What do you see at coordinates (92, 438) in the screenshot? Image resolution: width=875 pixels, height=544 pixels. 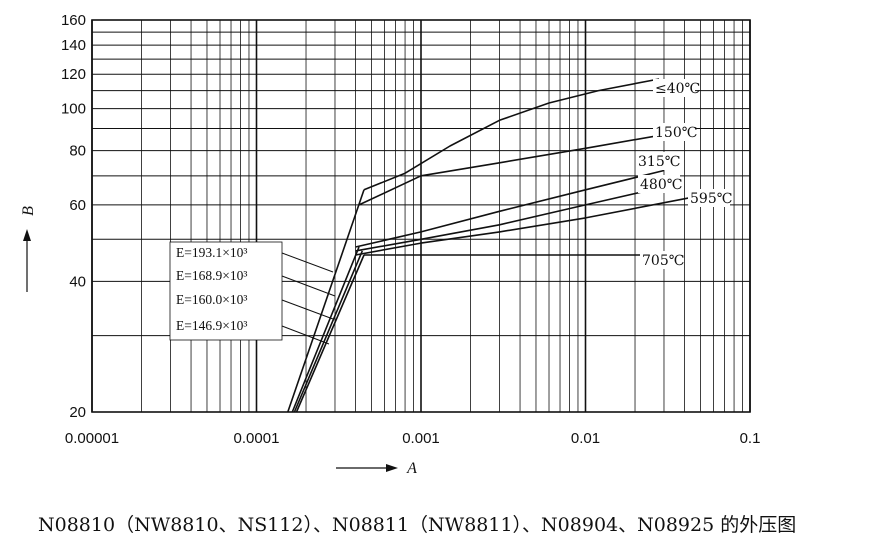 I see `x-tick-label: 0.00001` at bounding box center [92, 438].